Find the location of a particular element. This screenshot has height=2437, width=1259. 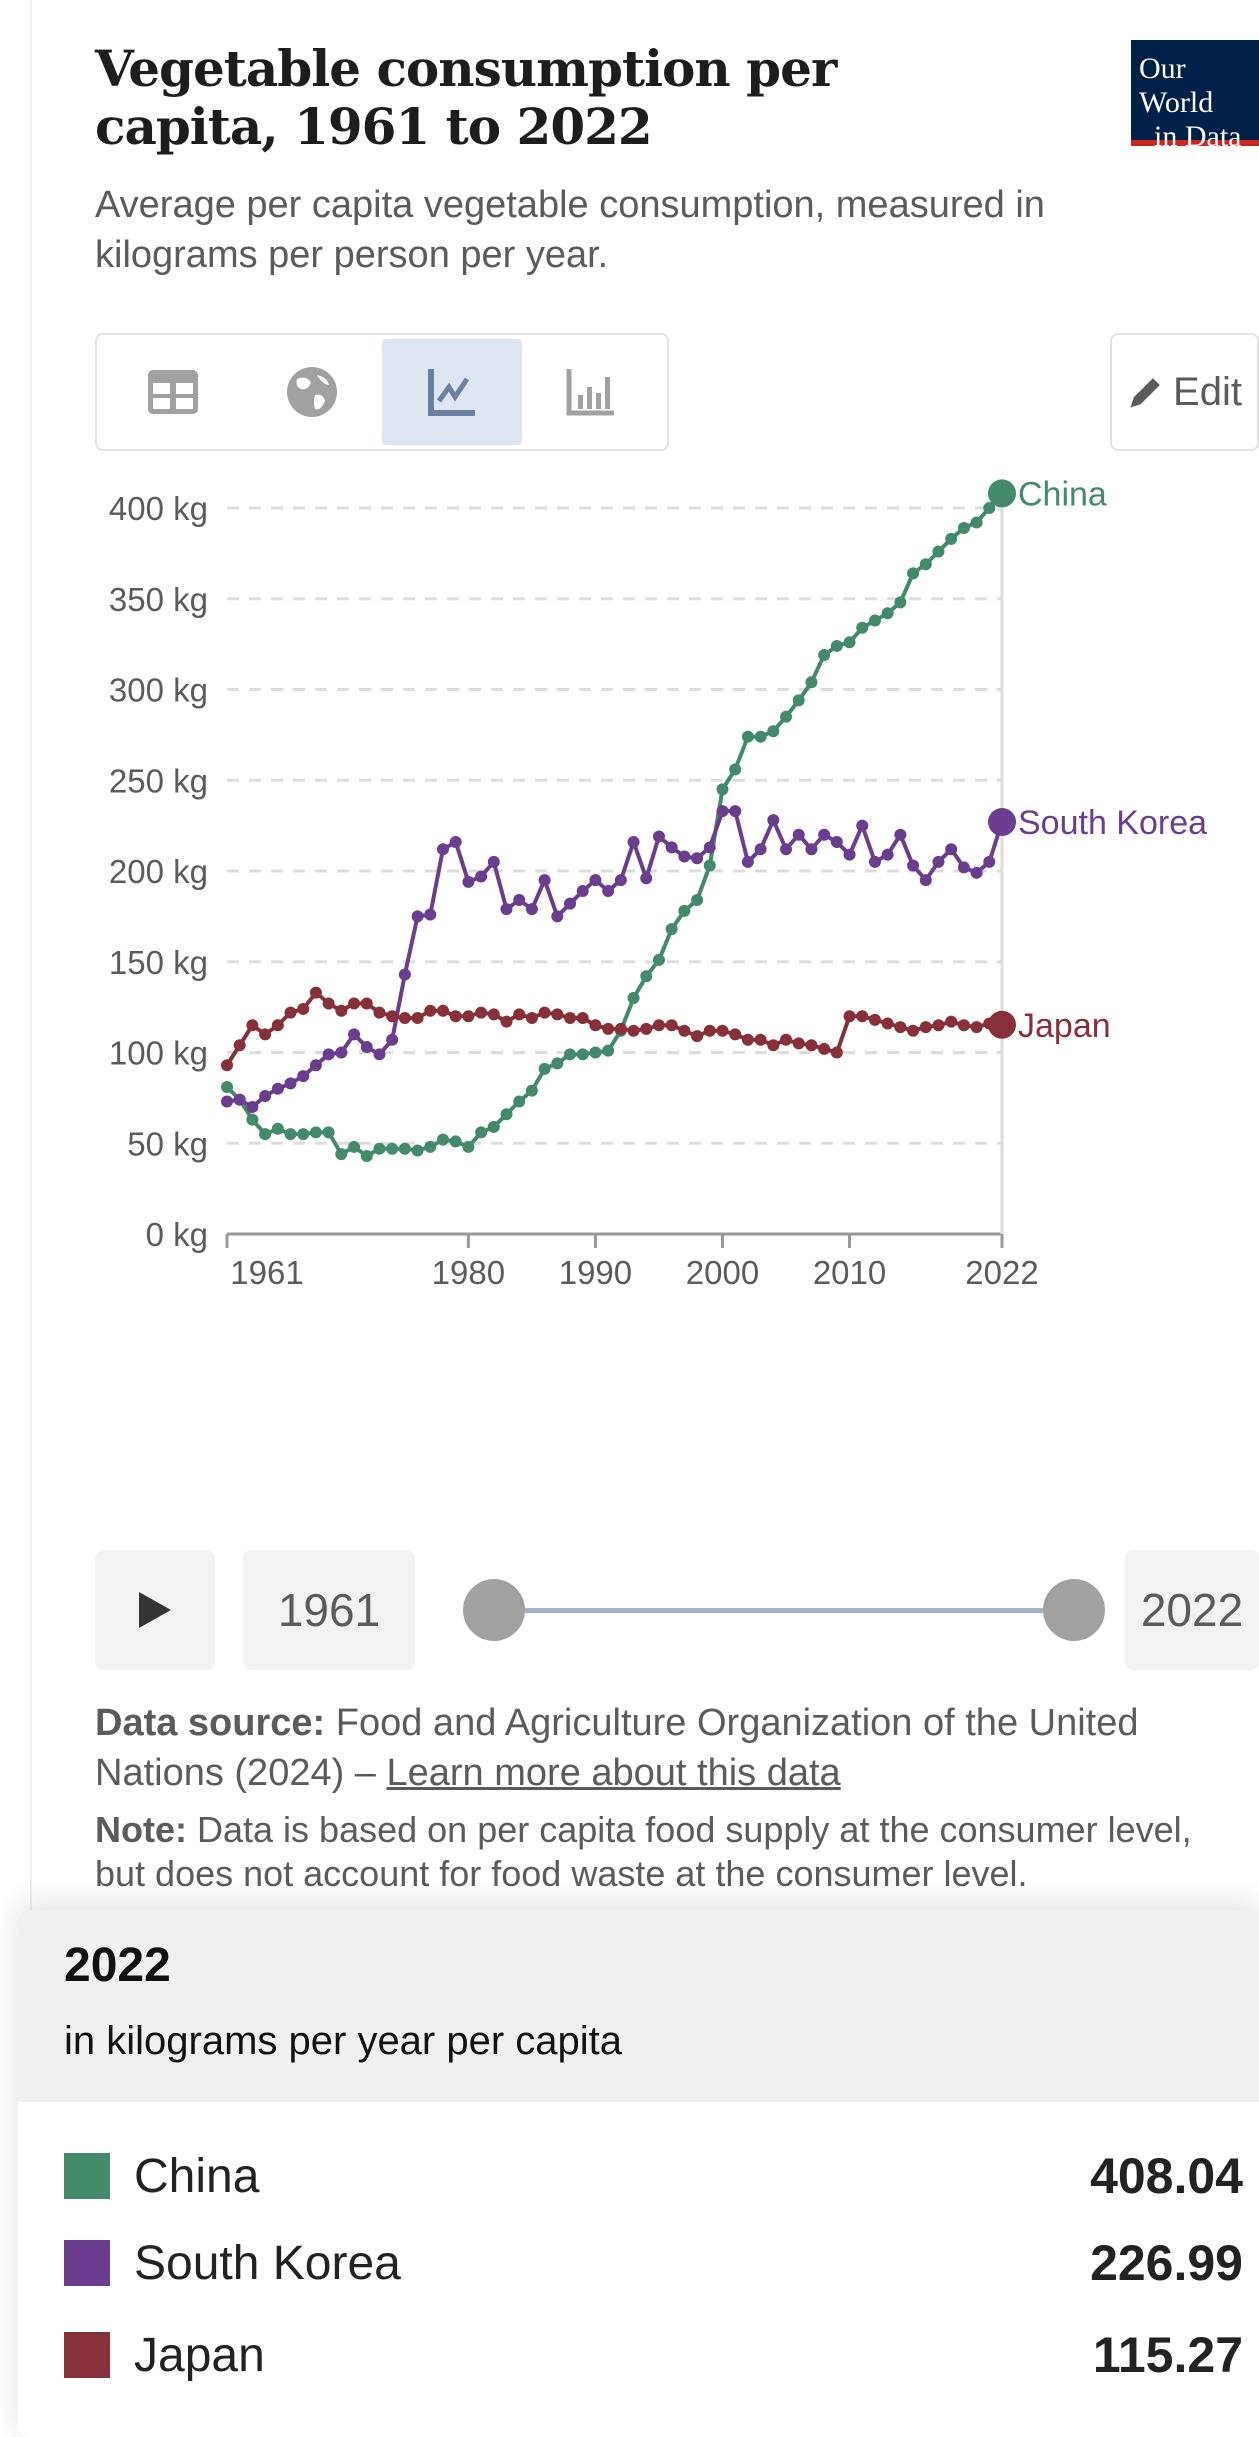

tab-map is located at coordinates (313, 392).